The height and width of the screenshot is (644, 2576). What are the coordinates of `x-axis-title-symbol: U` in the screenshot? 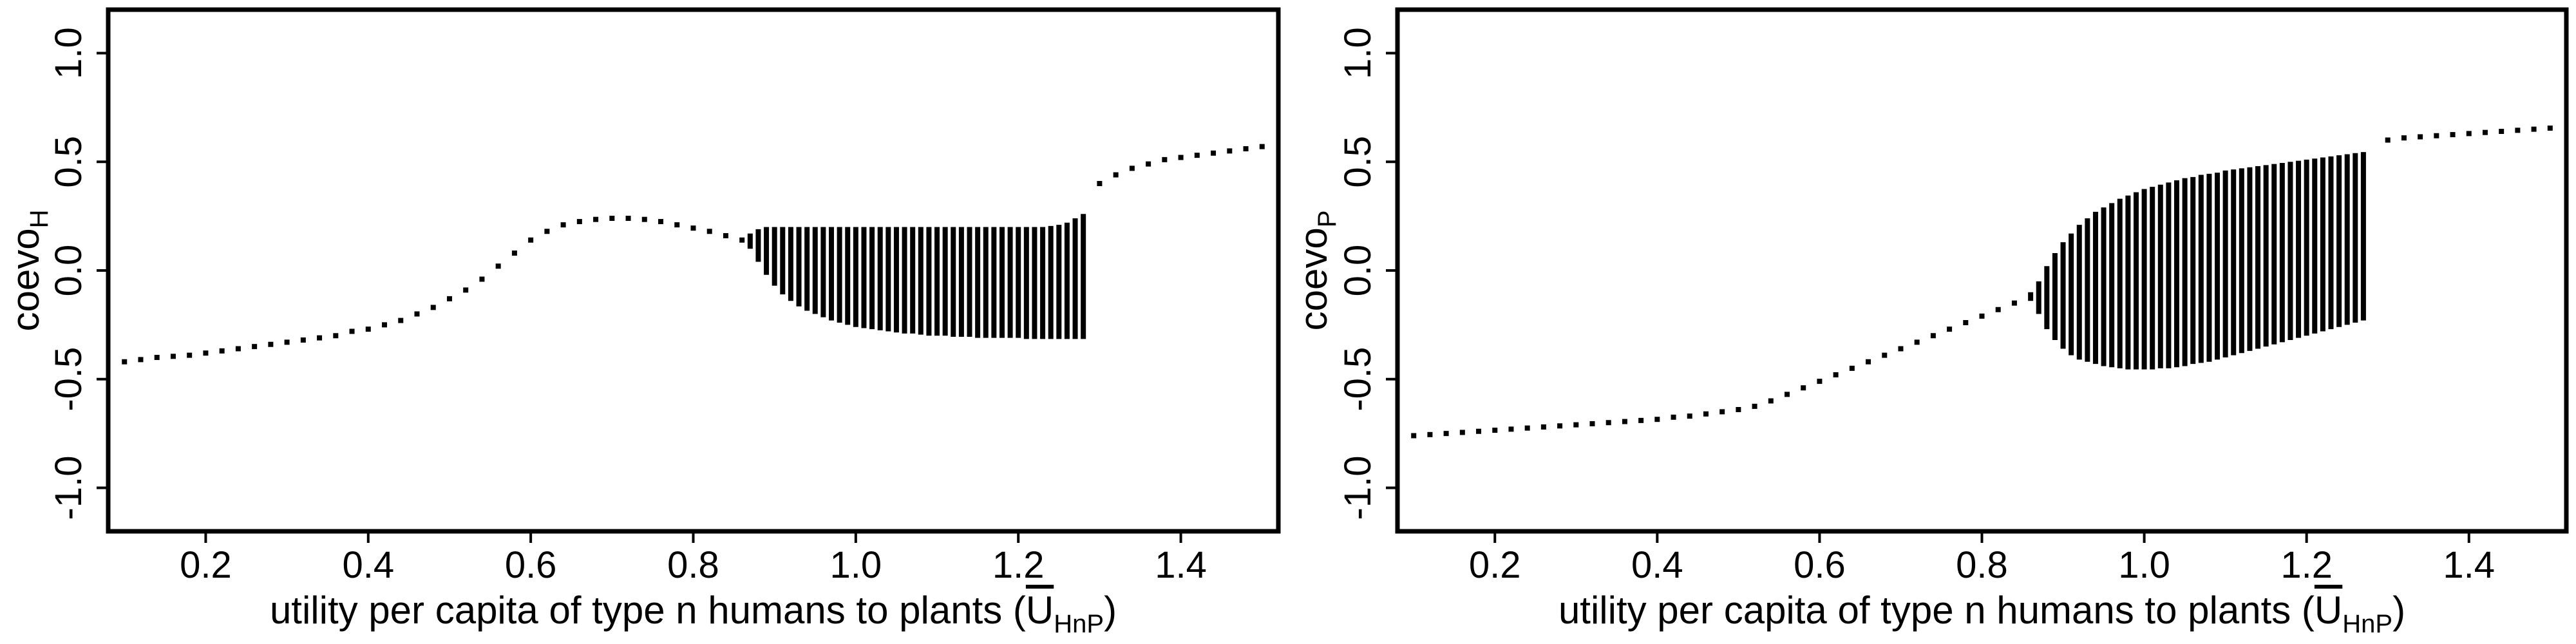 It's located at (2328, 610).